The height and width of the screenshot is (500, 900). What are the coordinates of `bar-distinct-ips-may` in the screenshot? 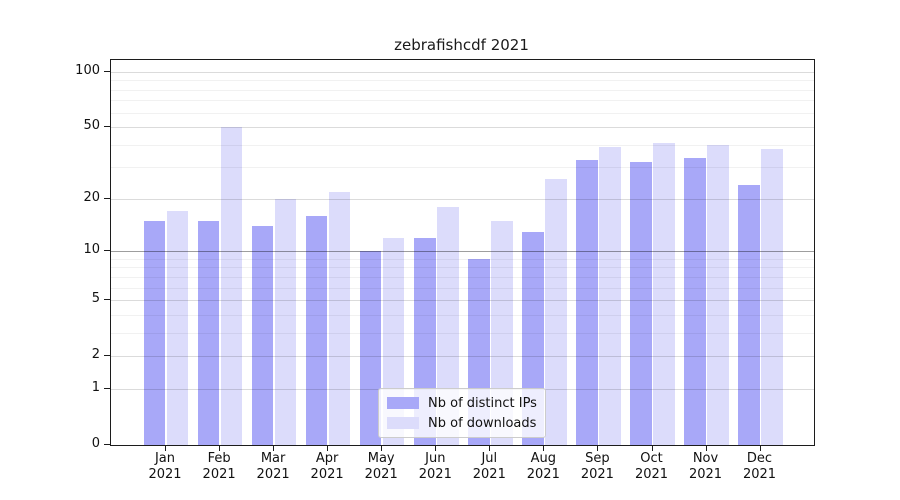 It's located at (370, 348).